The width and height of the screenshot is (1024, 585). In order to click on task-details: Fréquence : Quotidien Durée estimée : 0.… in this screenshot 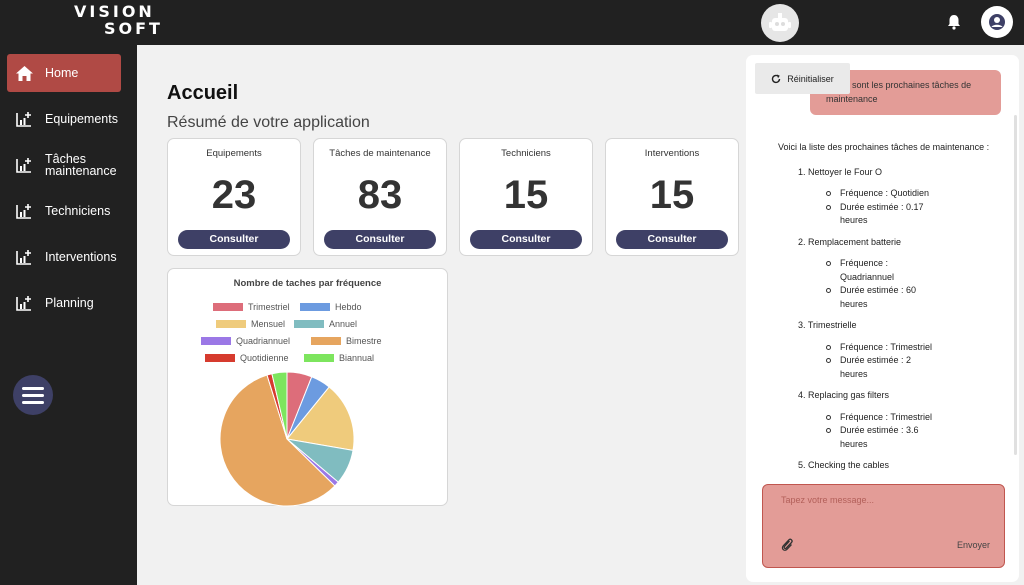, I will do `click(911, 207)`.